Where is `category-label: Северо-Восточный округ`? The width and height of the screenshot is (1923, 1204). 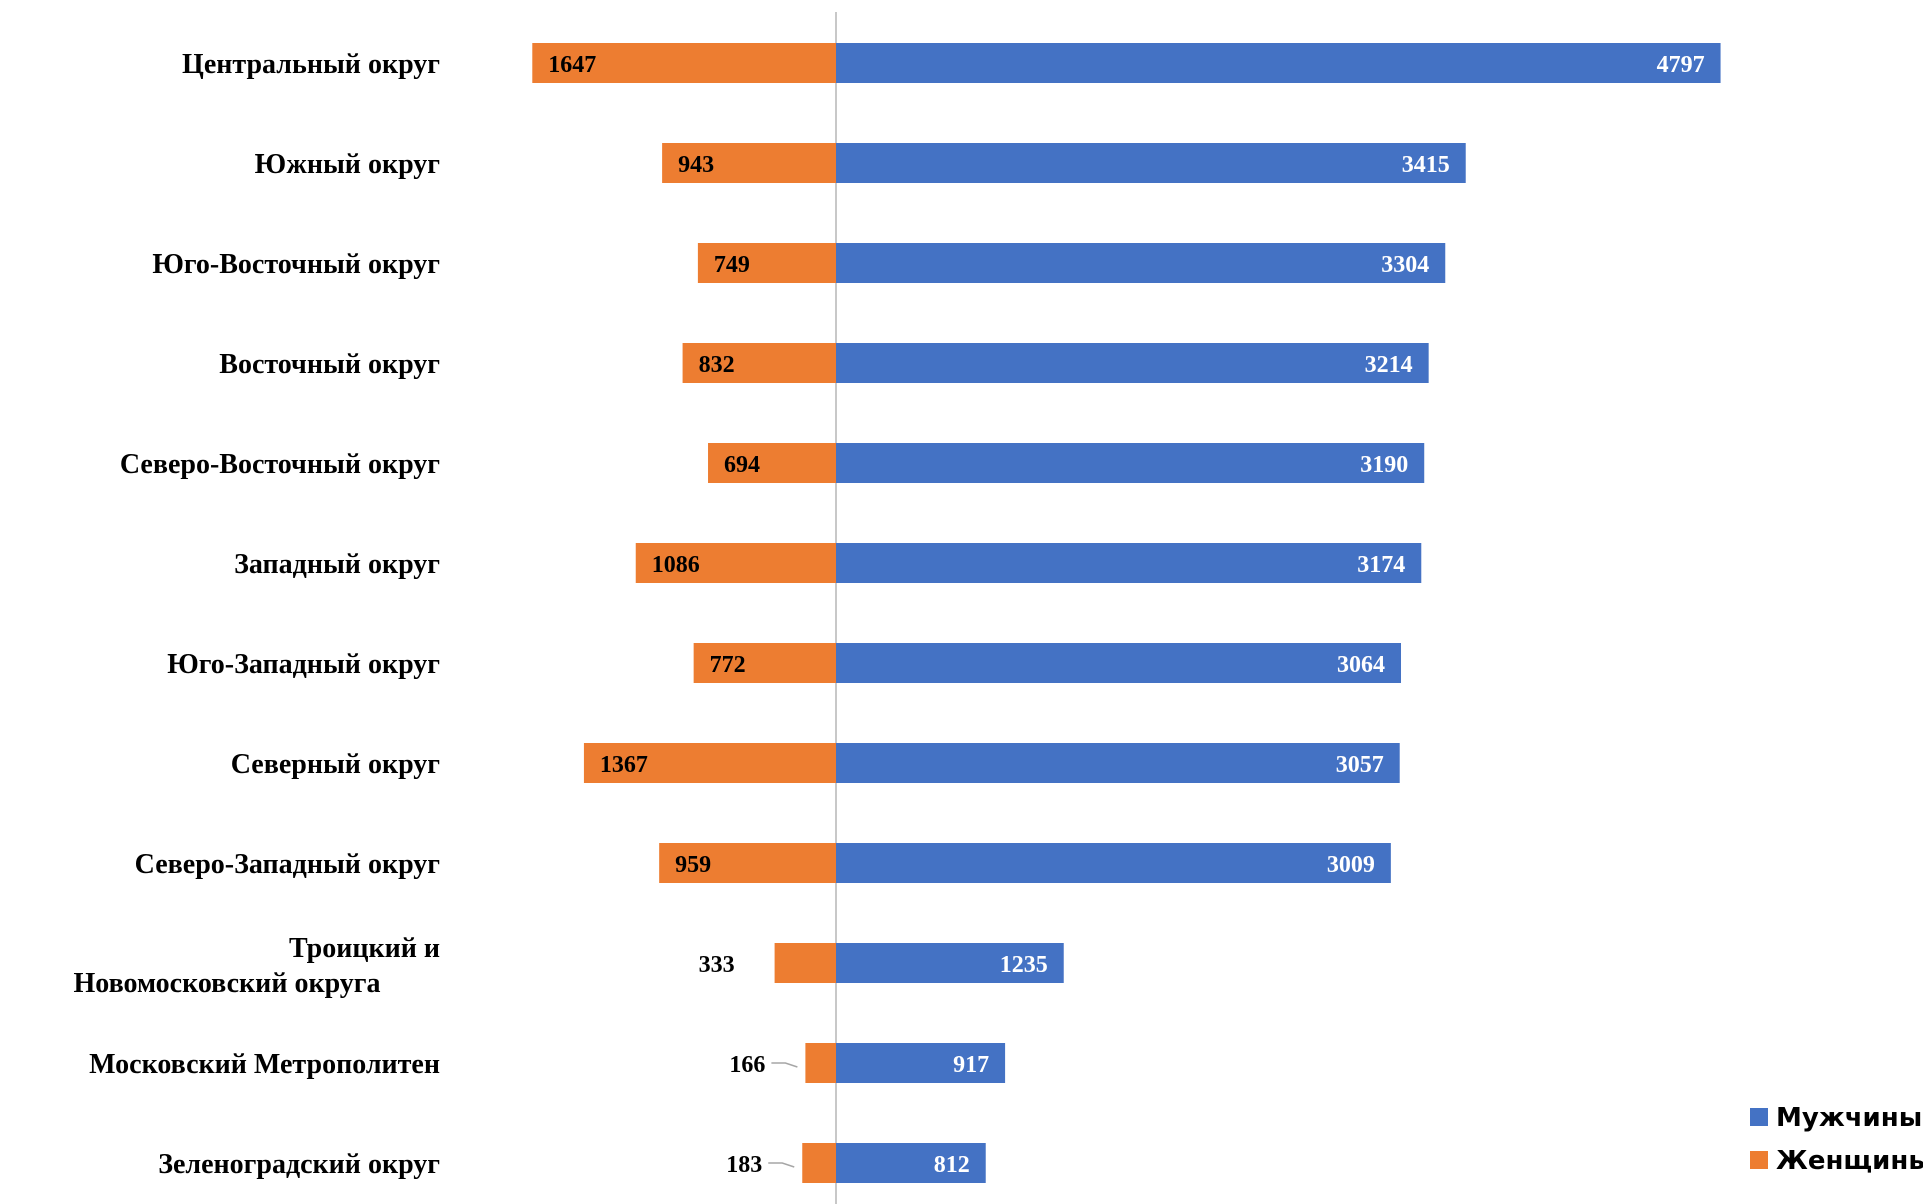
category-label: Северо-Восточный округ is located at coordinates (280, 464).